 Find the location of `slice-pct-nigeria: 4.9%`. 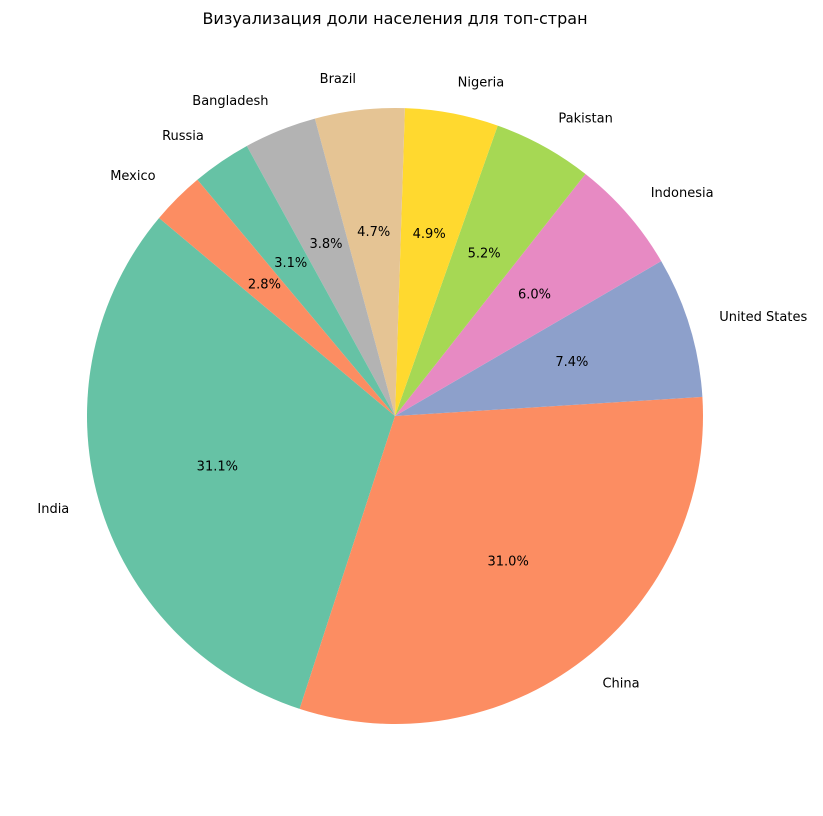

slice-pct-nigeria: 4.9% is located at coordinates (429, 234).